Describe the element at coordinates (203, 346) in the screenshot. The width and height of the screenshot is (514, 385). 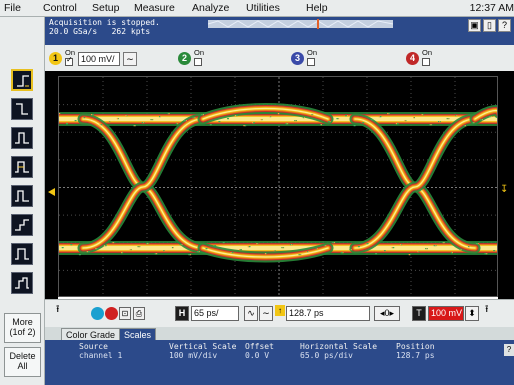
I see `col-vertical-scale-header: Vertical Scale` at that location.